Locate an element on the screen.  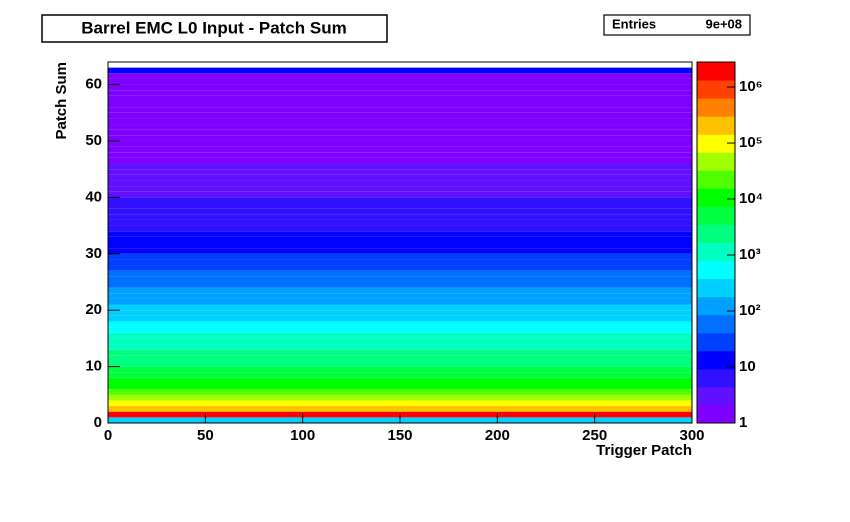
y-tick-label: 40 is located at coordinates (93, 196).